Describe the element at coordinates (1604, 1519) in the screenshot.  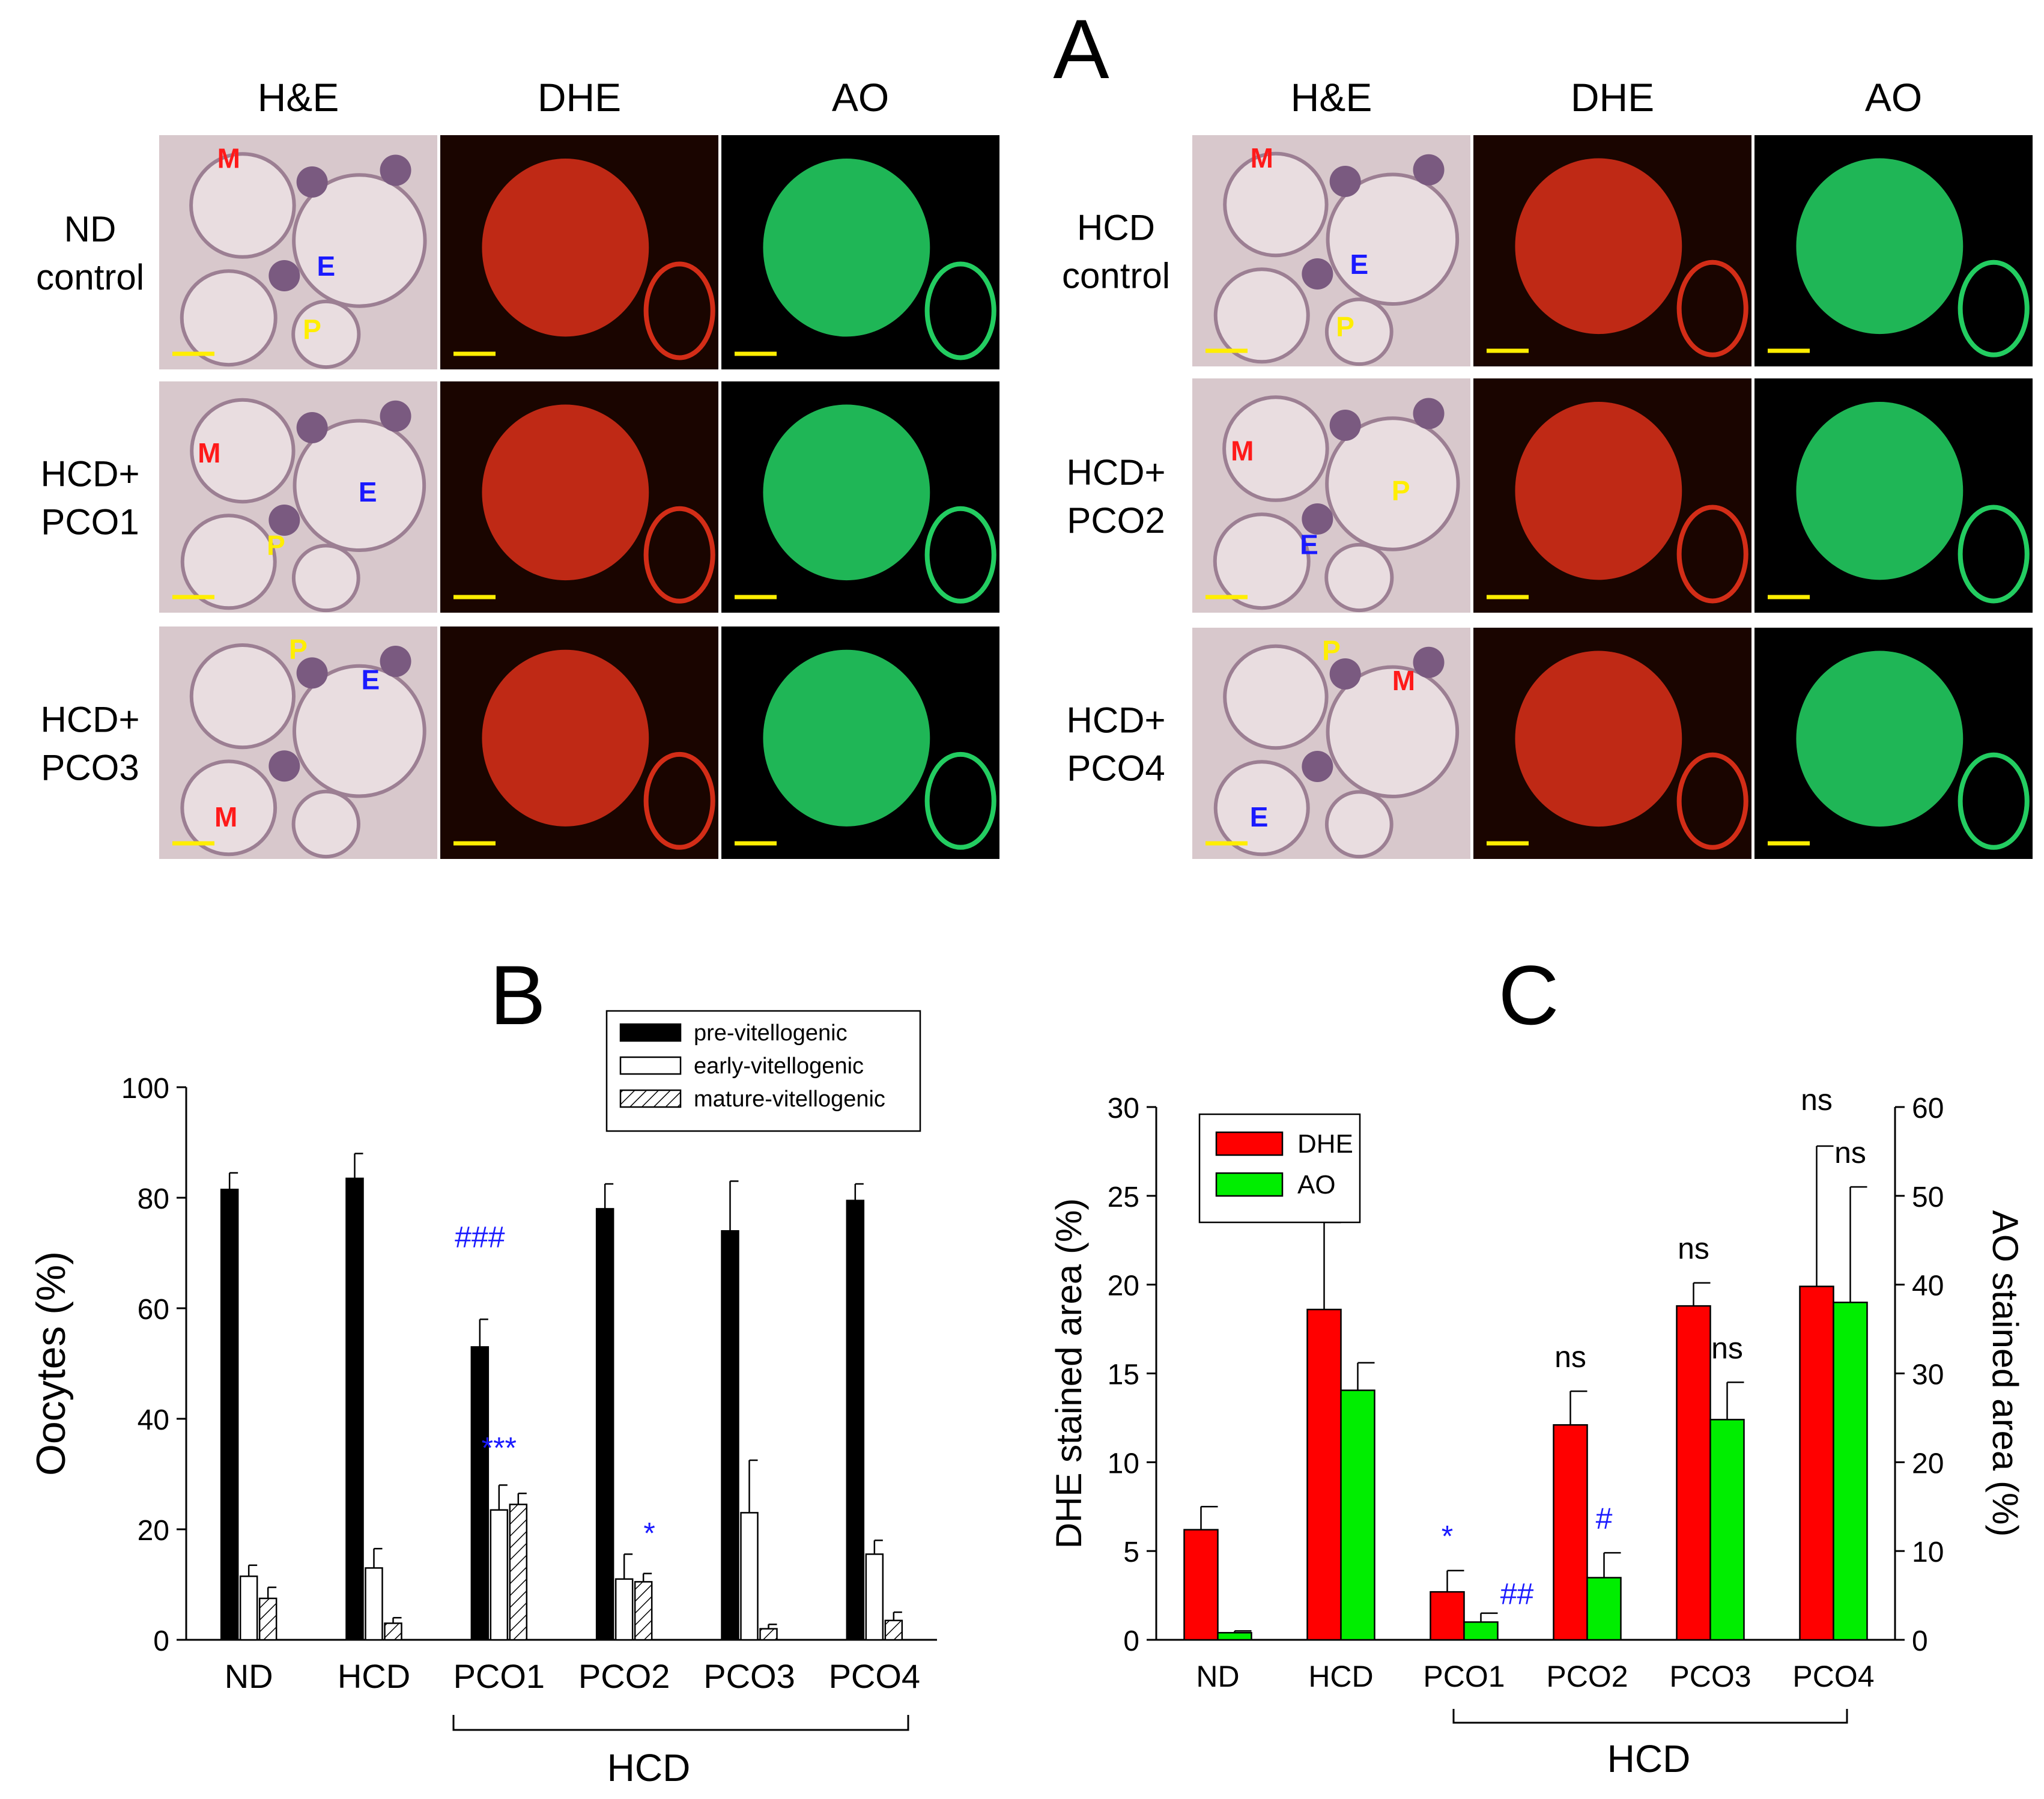
I see `significance-marker: #` at that location.